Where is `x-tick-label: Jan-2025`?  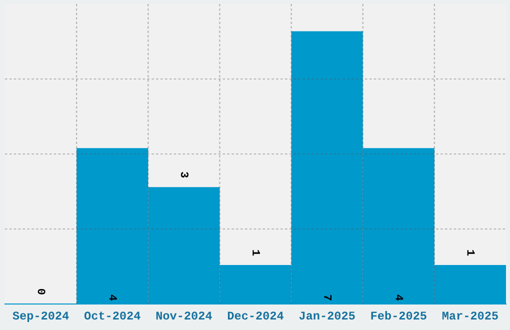
x-tick-label: Jan-2025 is located at coordinates (327, 316).